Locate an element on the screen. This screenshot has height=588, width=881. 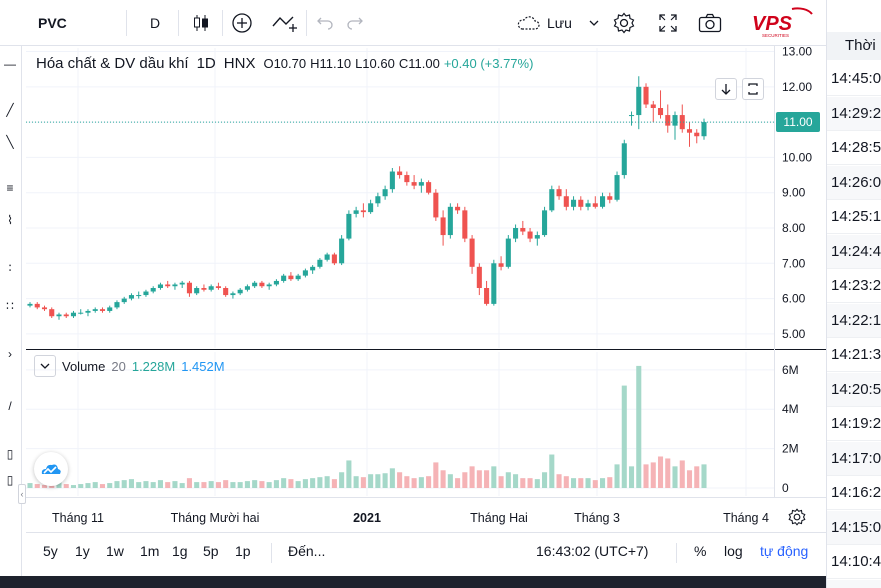
fib-tool-icon: ≡ is located at coordinates (10, 188).